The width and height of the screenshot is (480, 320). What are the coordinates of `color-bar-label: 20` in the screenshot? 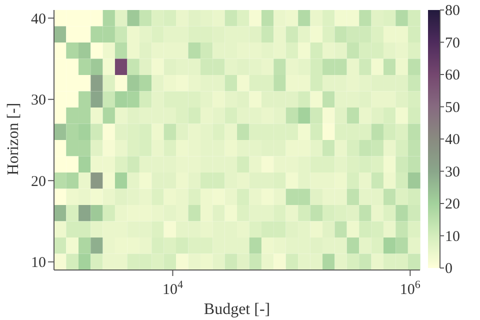 It's located at (452, 204).